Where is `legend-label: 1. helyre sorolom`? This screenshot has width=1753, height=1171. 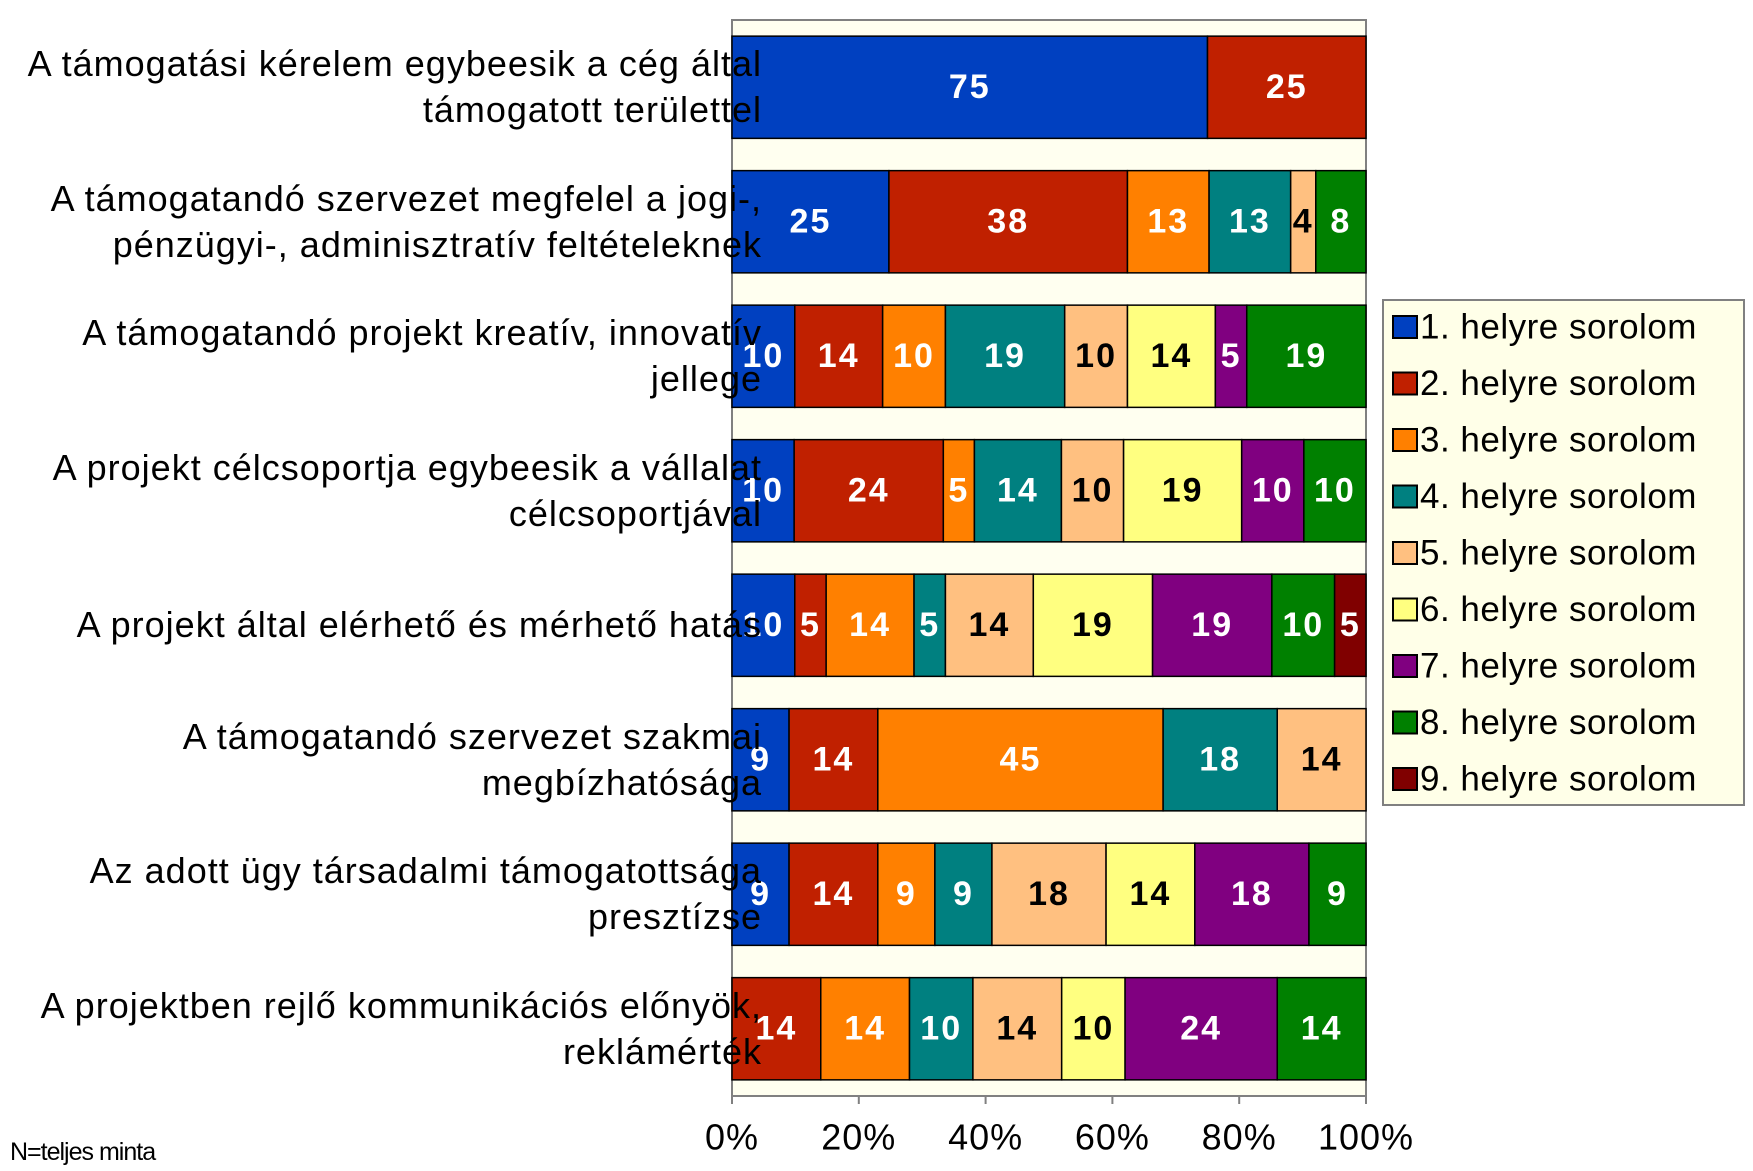
legend-label: 1. helyre sorolom is located at coordinates (1558, 326).